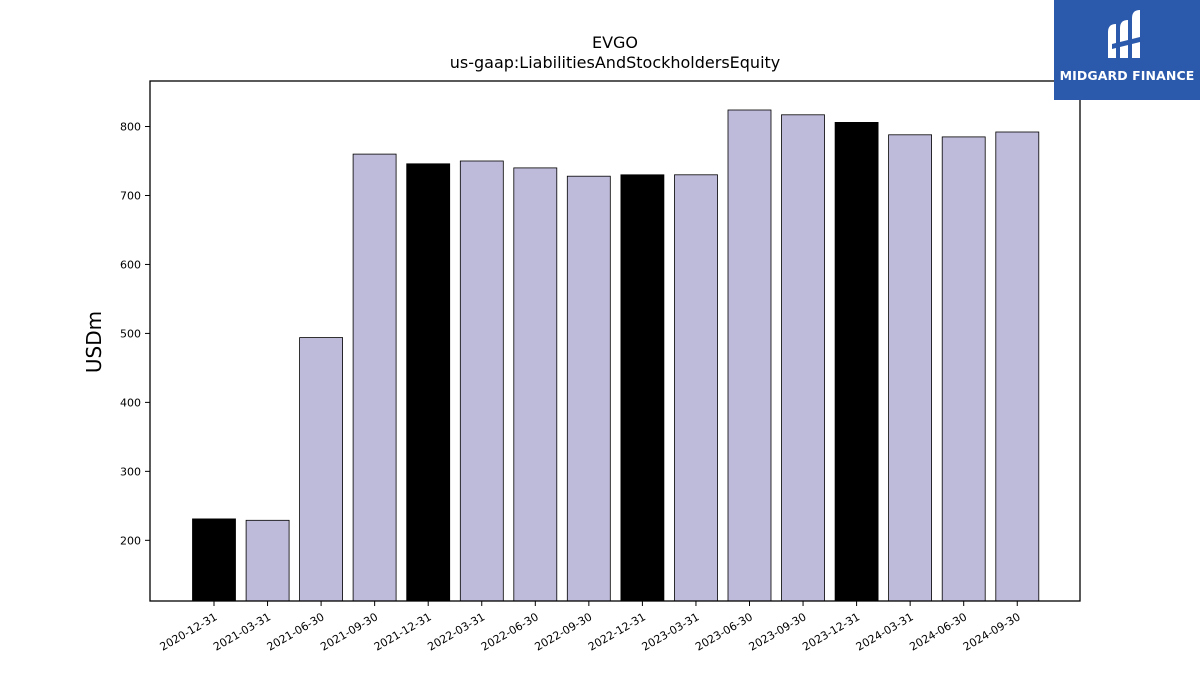  I want to click on x-tick-label: 2020-12-31, so click(189, 631).